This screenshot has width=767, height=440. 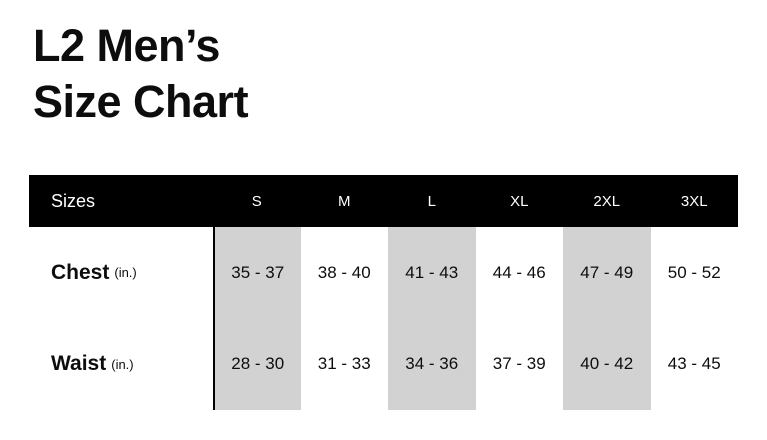 I want to click on row-label-chest-text: Chest, so click(x=80, y=272).